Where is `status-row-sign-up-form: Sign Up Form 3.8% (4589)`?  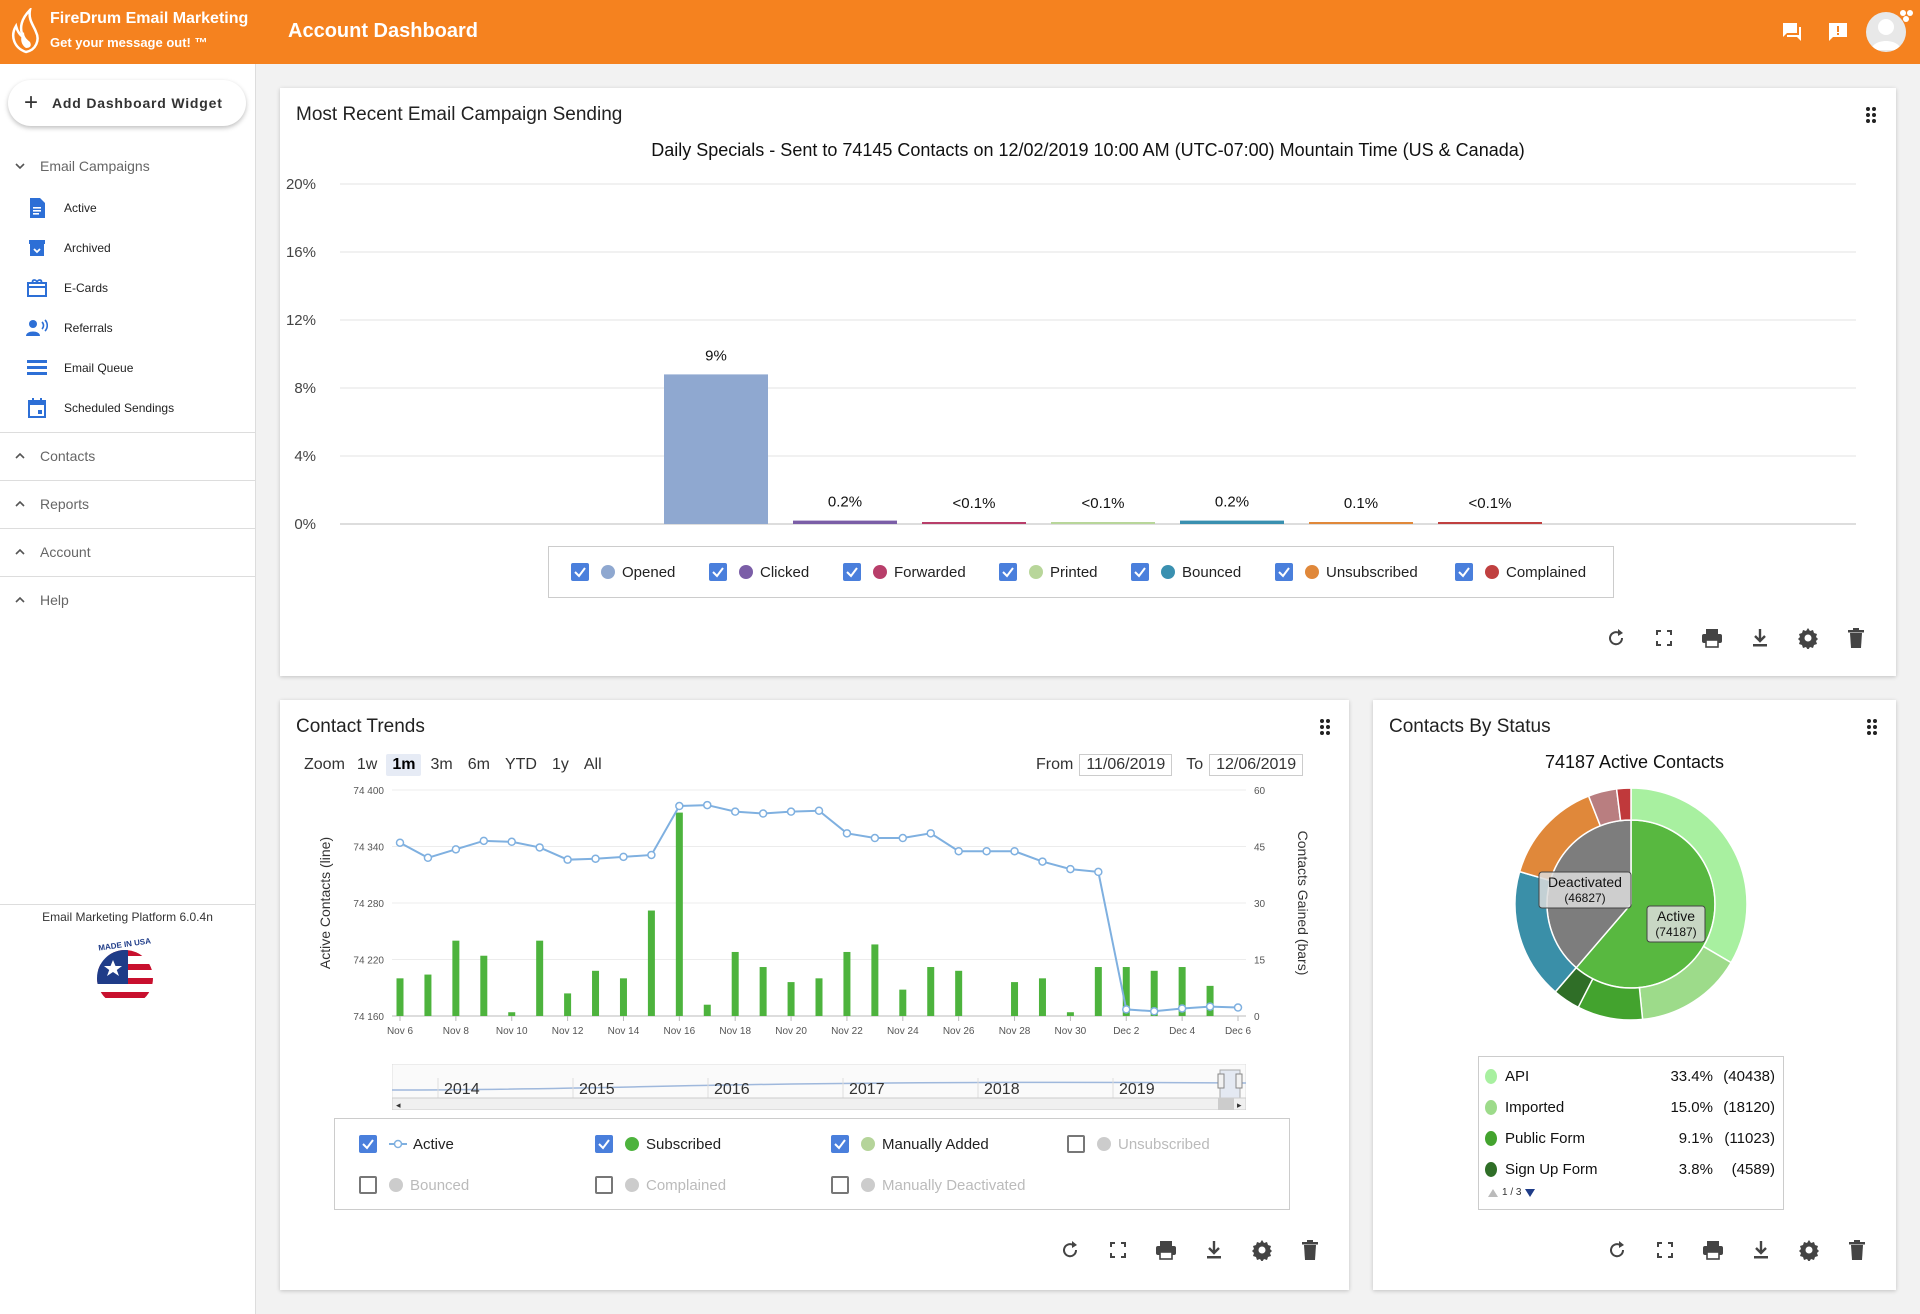 status-row-sign-up-form: Sign Up Form 3.8% (4589) is located at coordinates (1630, 1169).